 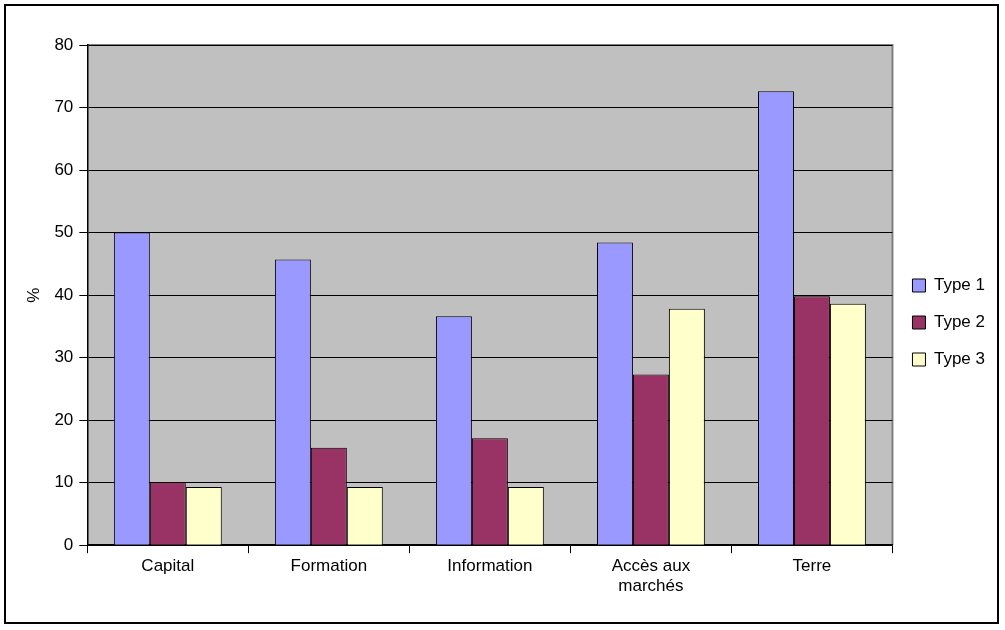 What do you see at coordinates (329, 566) in the screenshot?
I see `x-tick-label: Formation` at bounding box center [329, 566].